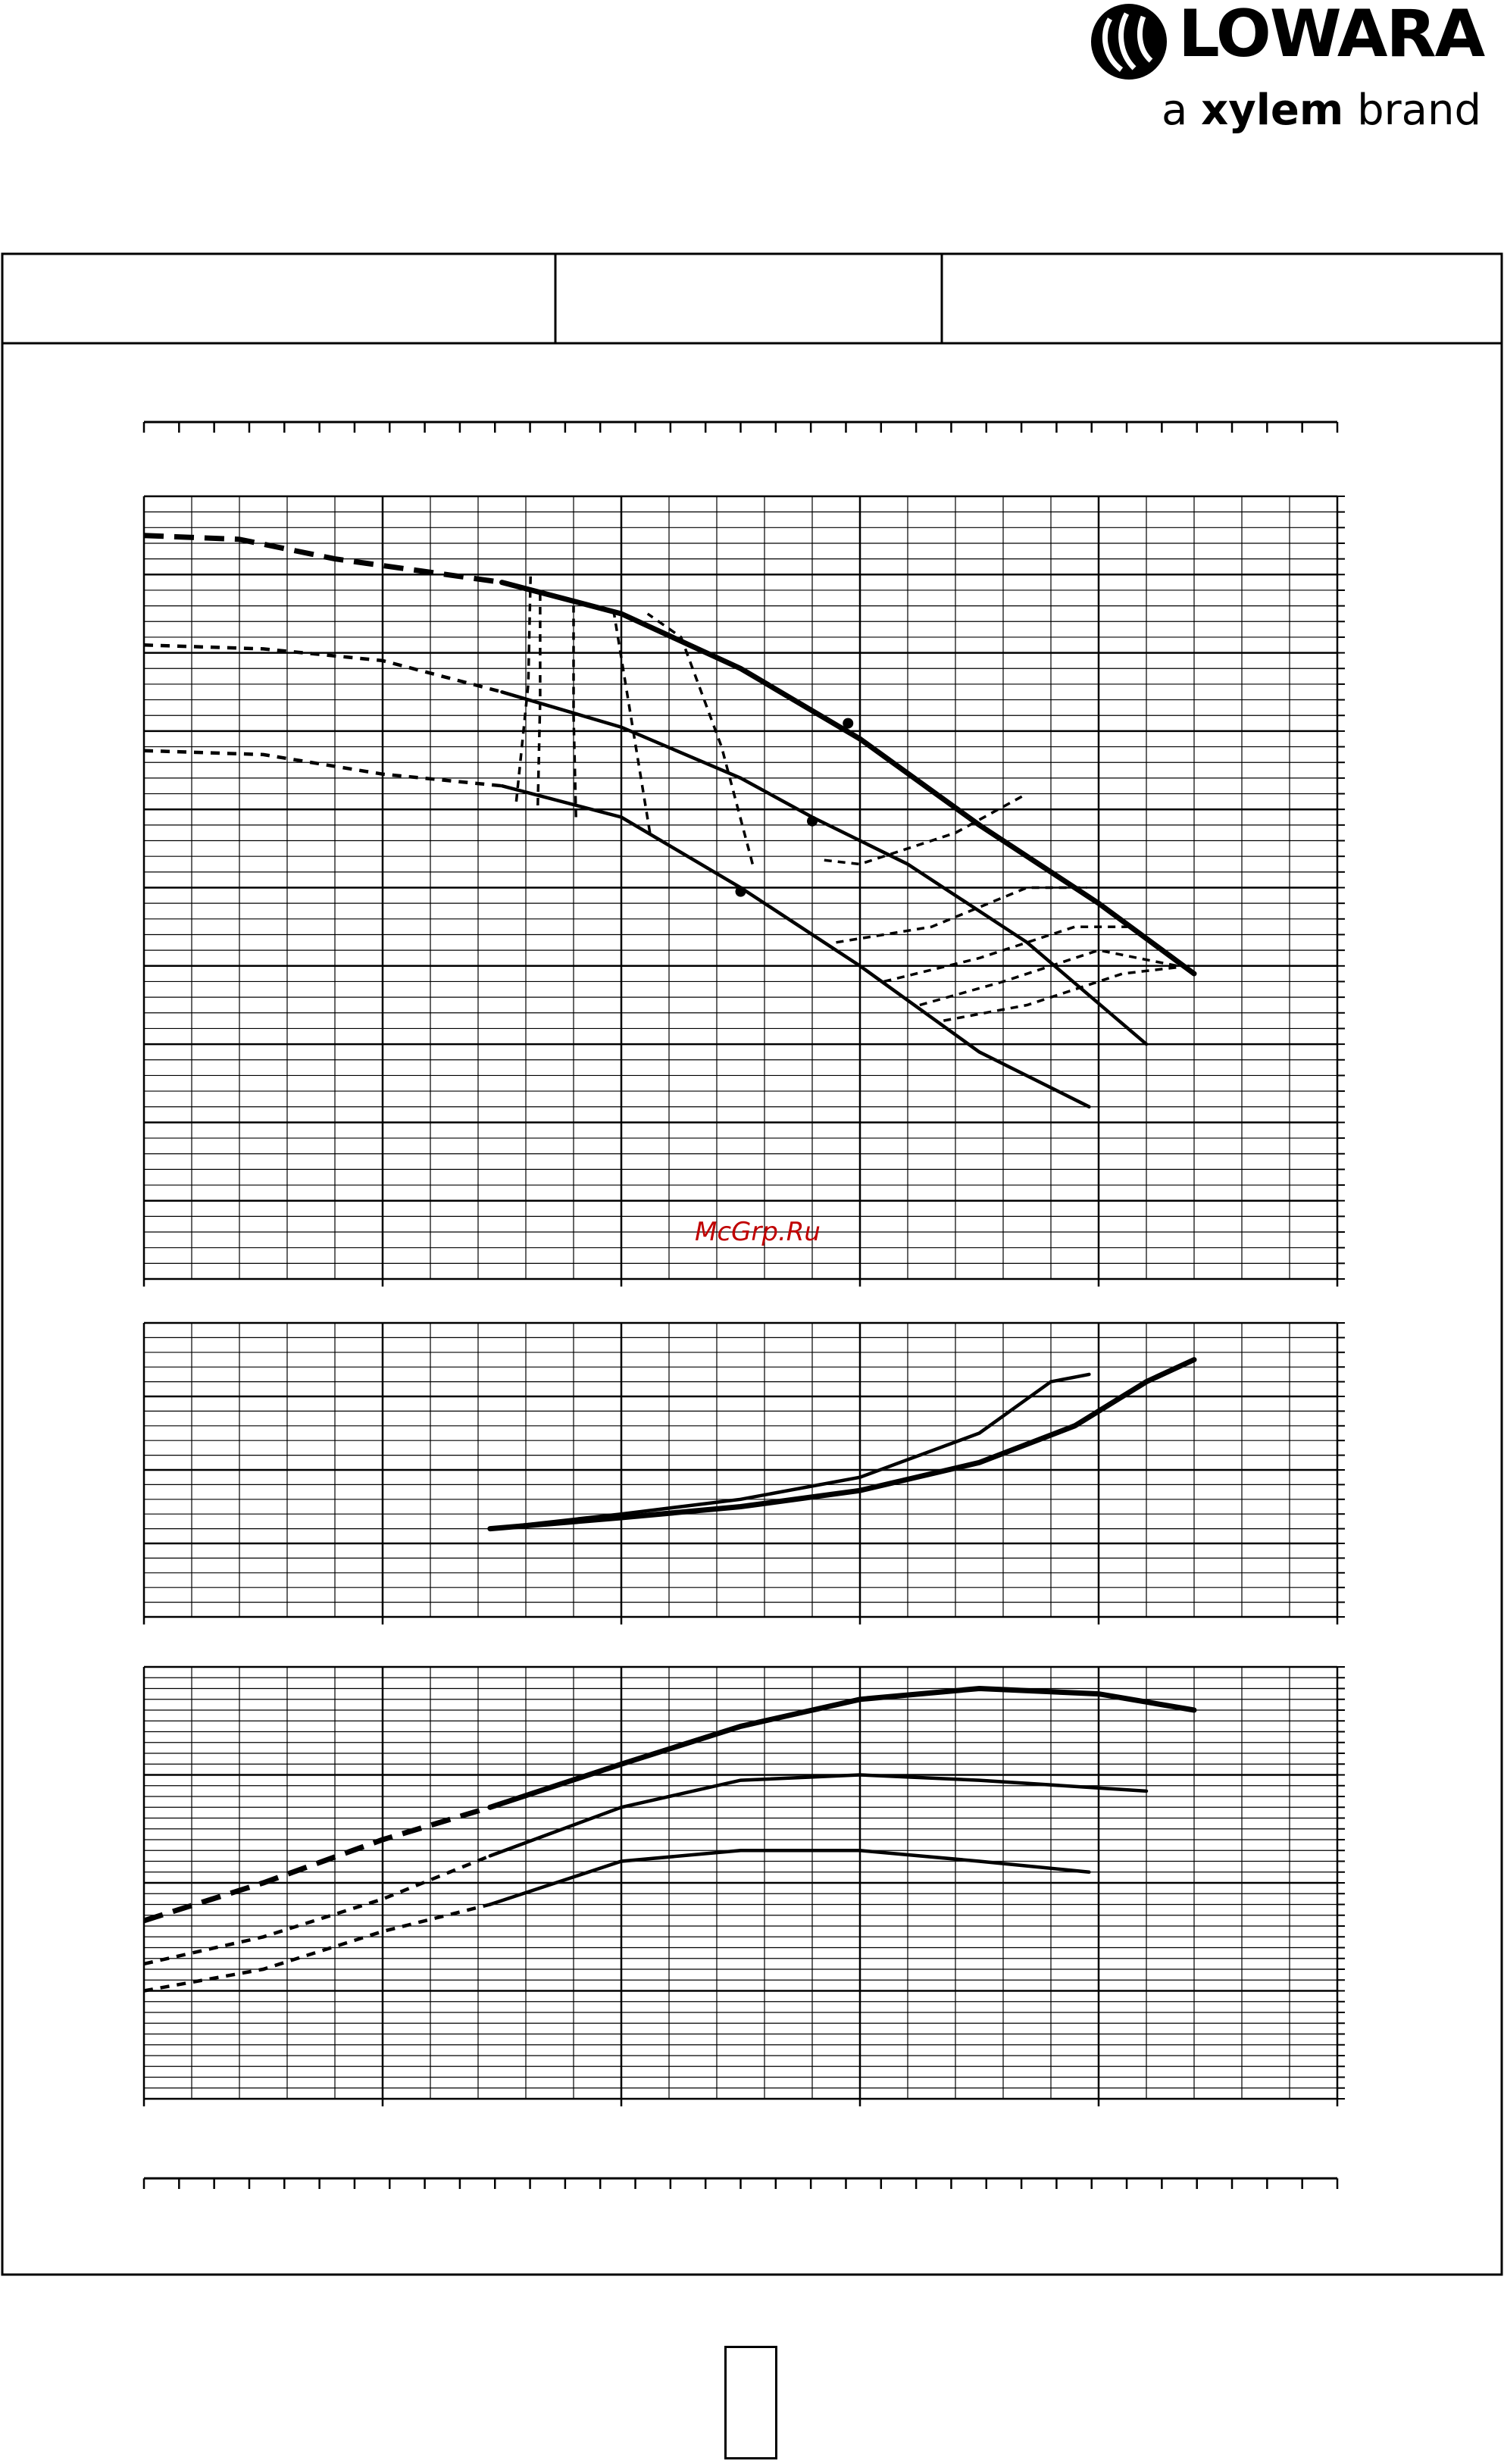  What do you see at coordinates (750, 2402) in the screenshot?
I see `page-number-box` at bounding box center [750, 2402].